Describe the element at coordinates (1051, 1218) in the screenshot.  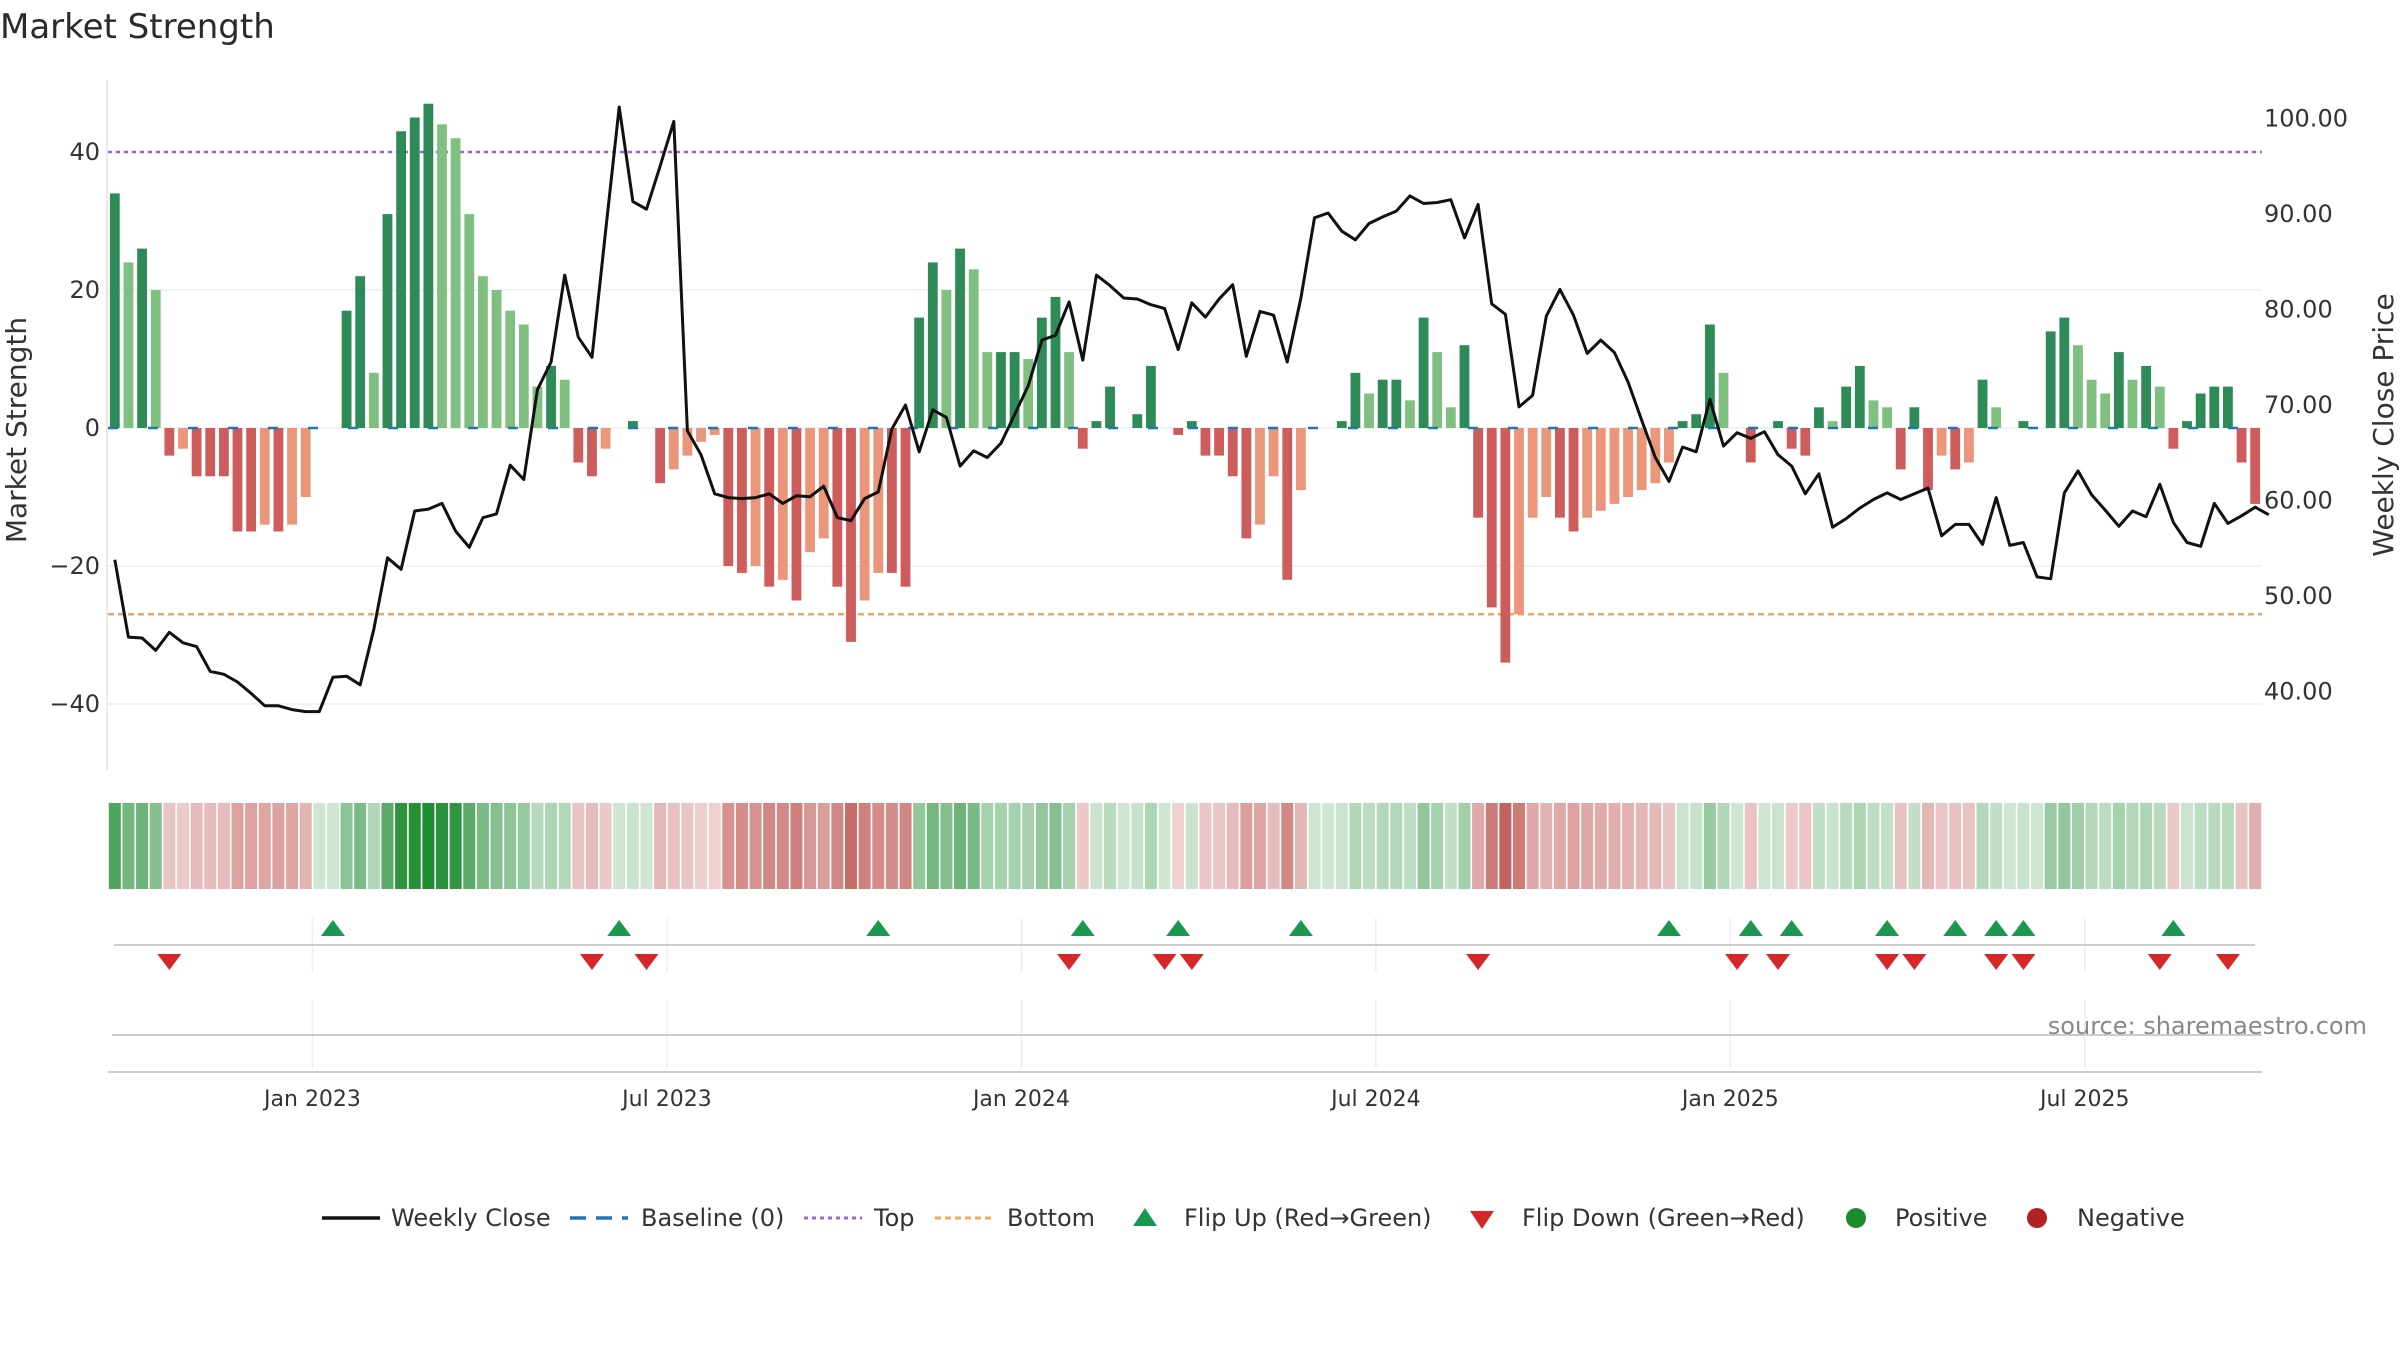
I see `legend-label: Bottom` at that location.